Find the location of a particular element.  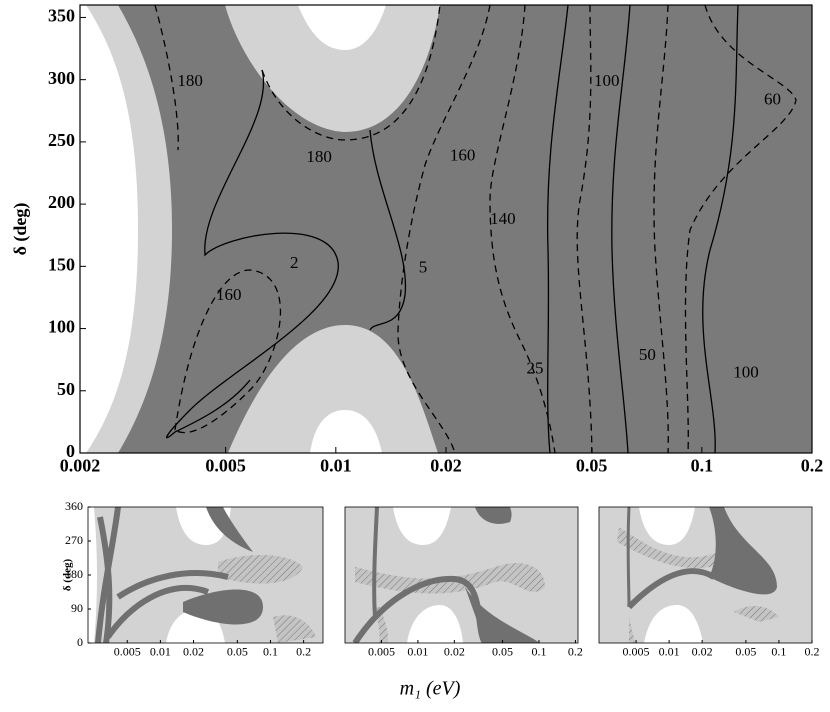

y-tick-label: 200 is located at coordinates (61, 202).